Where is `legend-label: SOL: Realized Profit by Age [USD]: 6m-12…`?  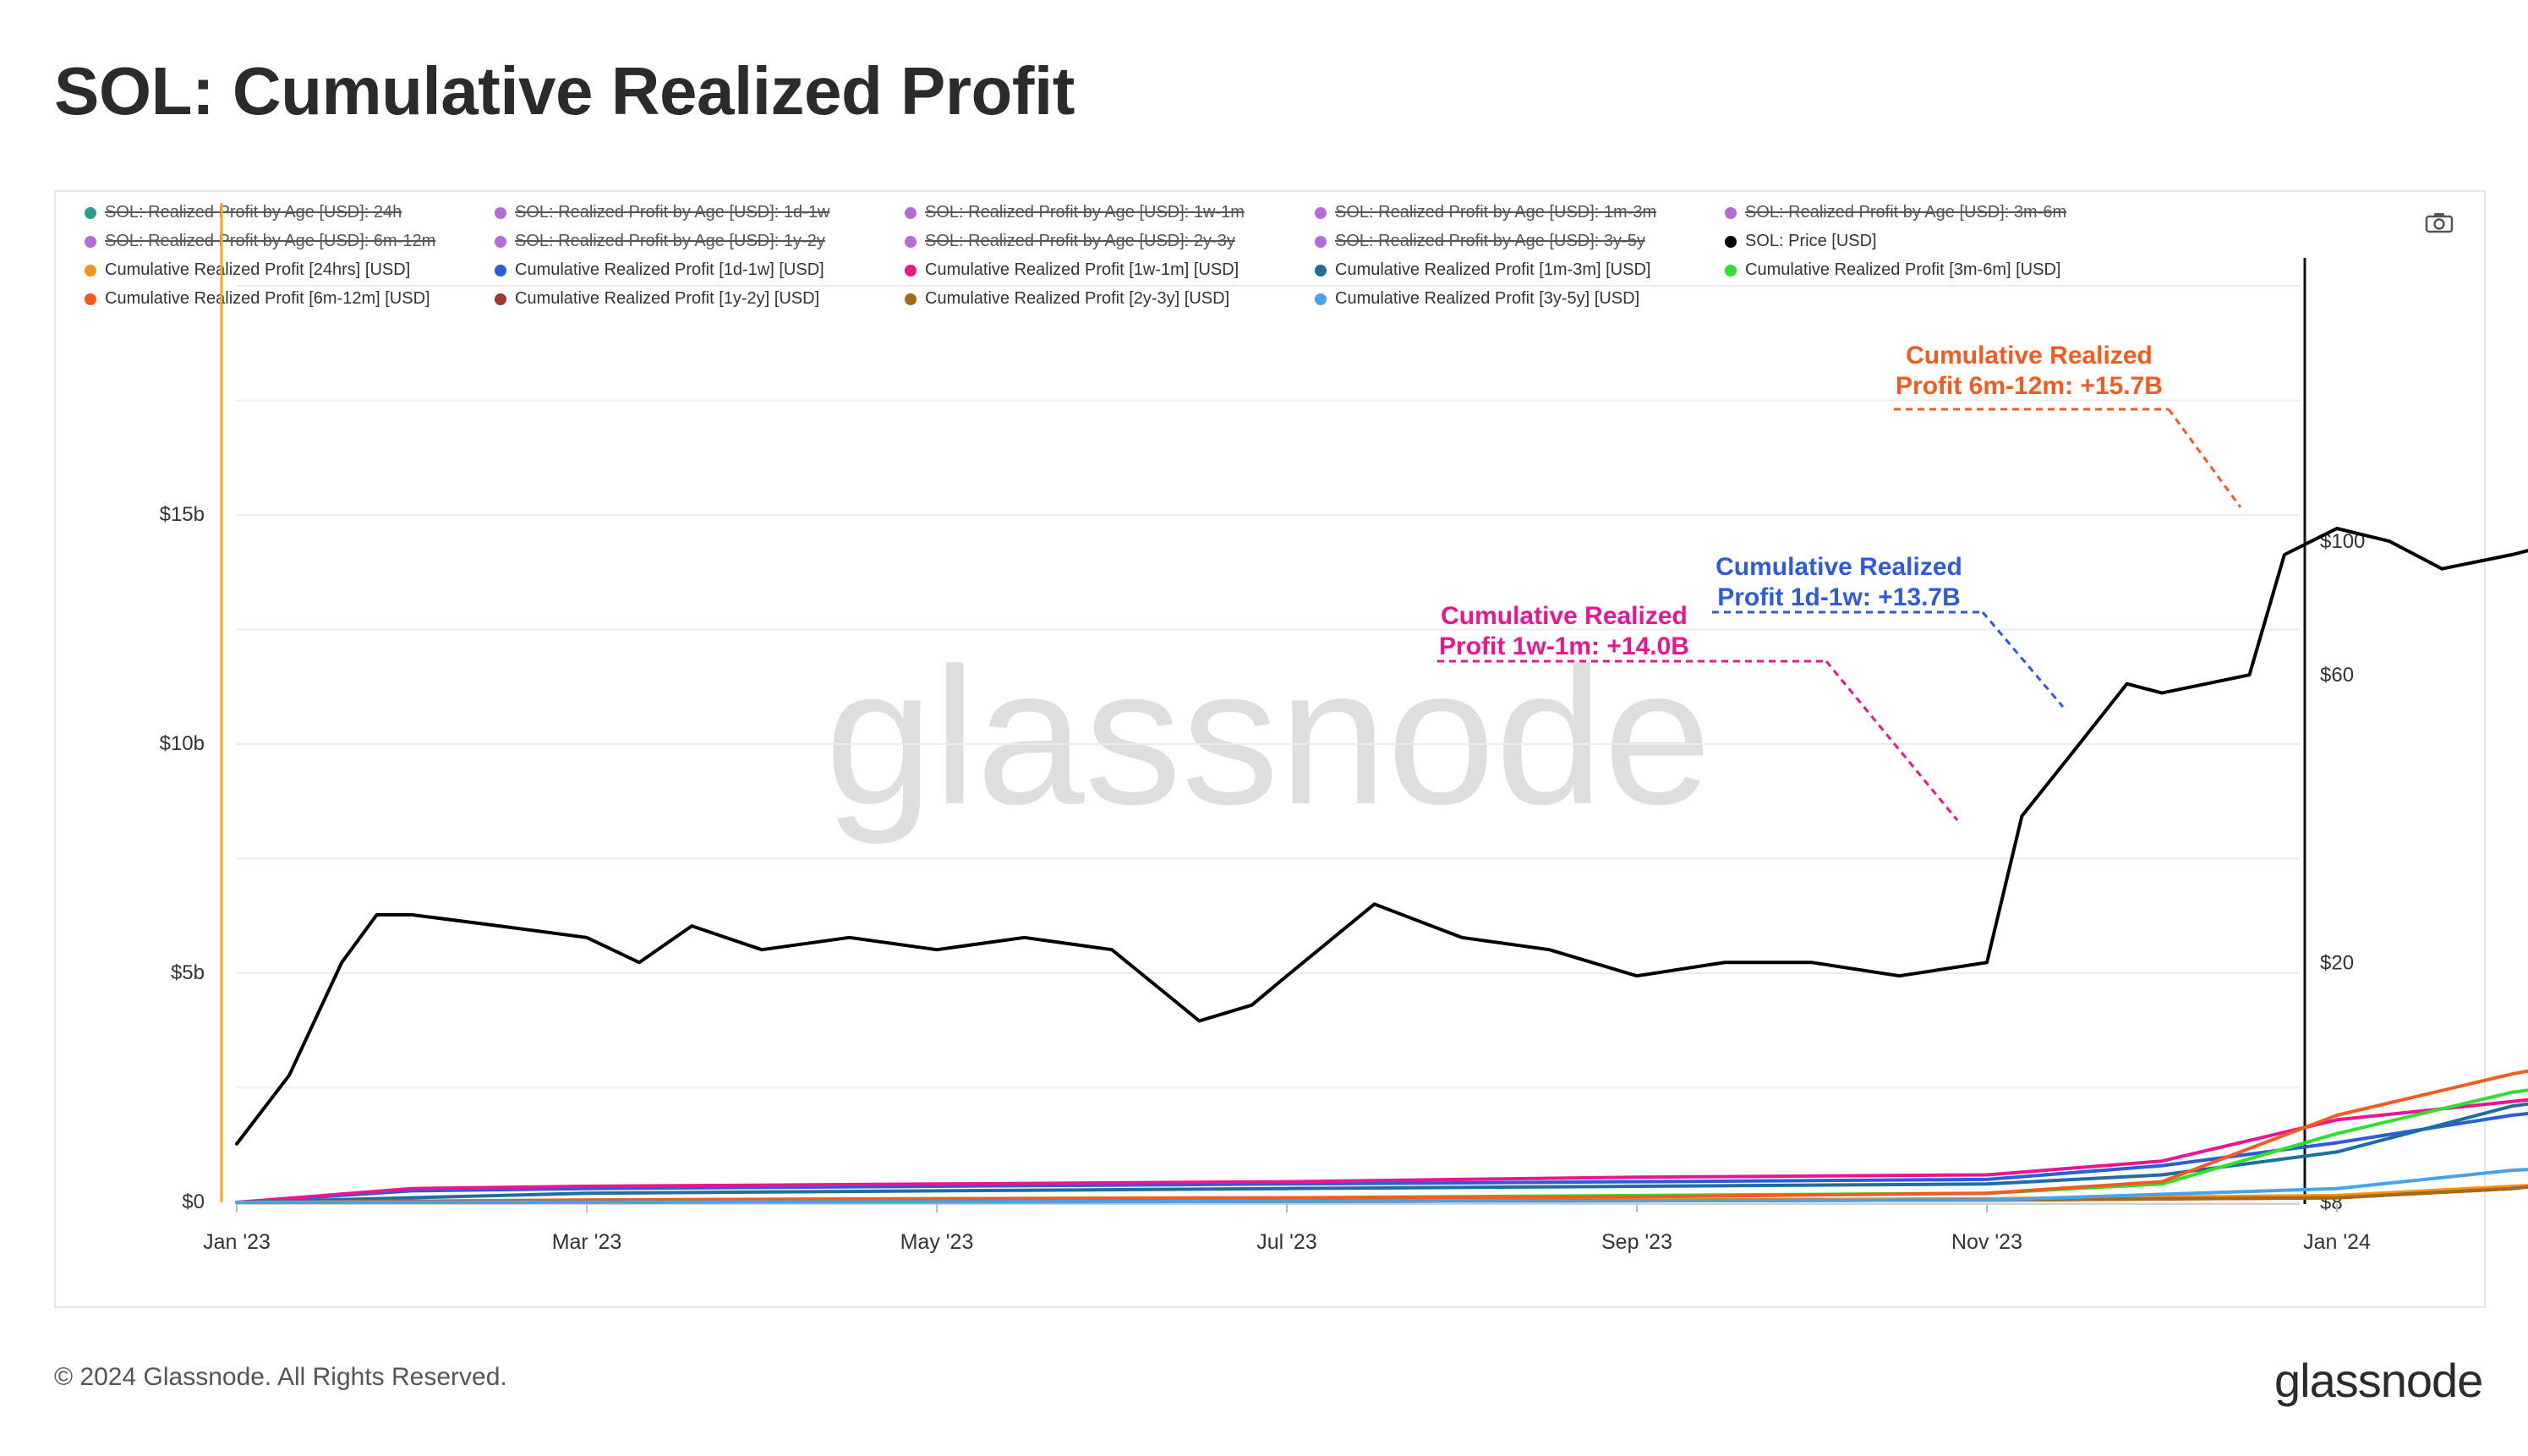 legend-label: SOL: Realized Profit by Age [USD]: 6m-12… is located at coordinates (270, 241).